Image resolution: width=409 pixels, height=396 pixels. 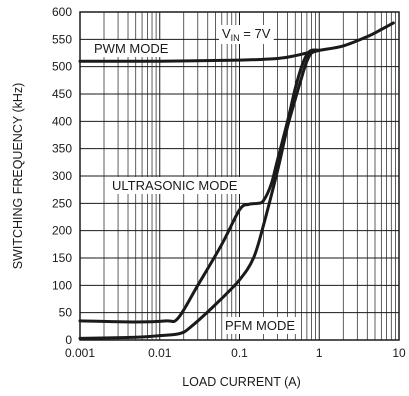 What do you see at coordinates (239, 353) in the screenshot?
I see `x-tick-label: 0.1` at bounding box center [239, 353].